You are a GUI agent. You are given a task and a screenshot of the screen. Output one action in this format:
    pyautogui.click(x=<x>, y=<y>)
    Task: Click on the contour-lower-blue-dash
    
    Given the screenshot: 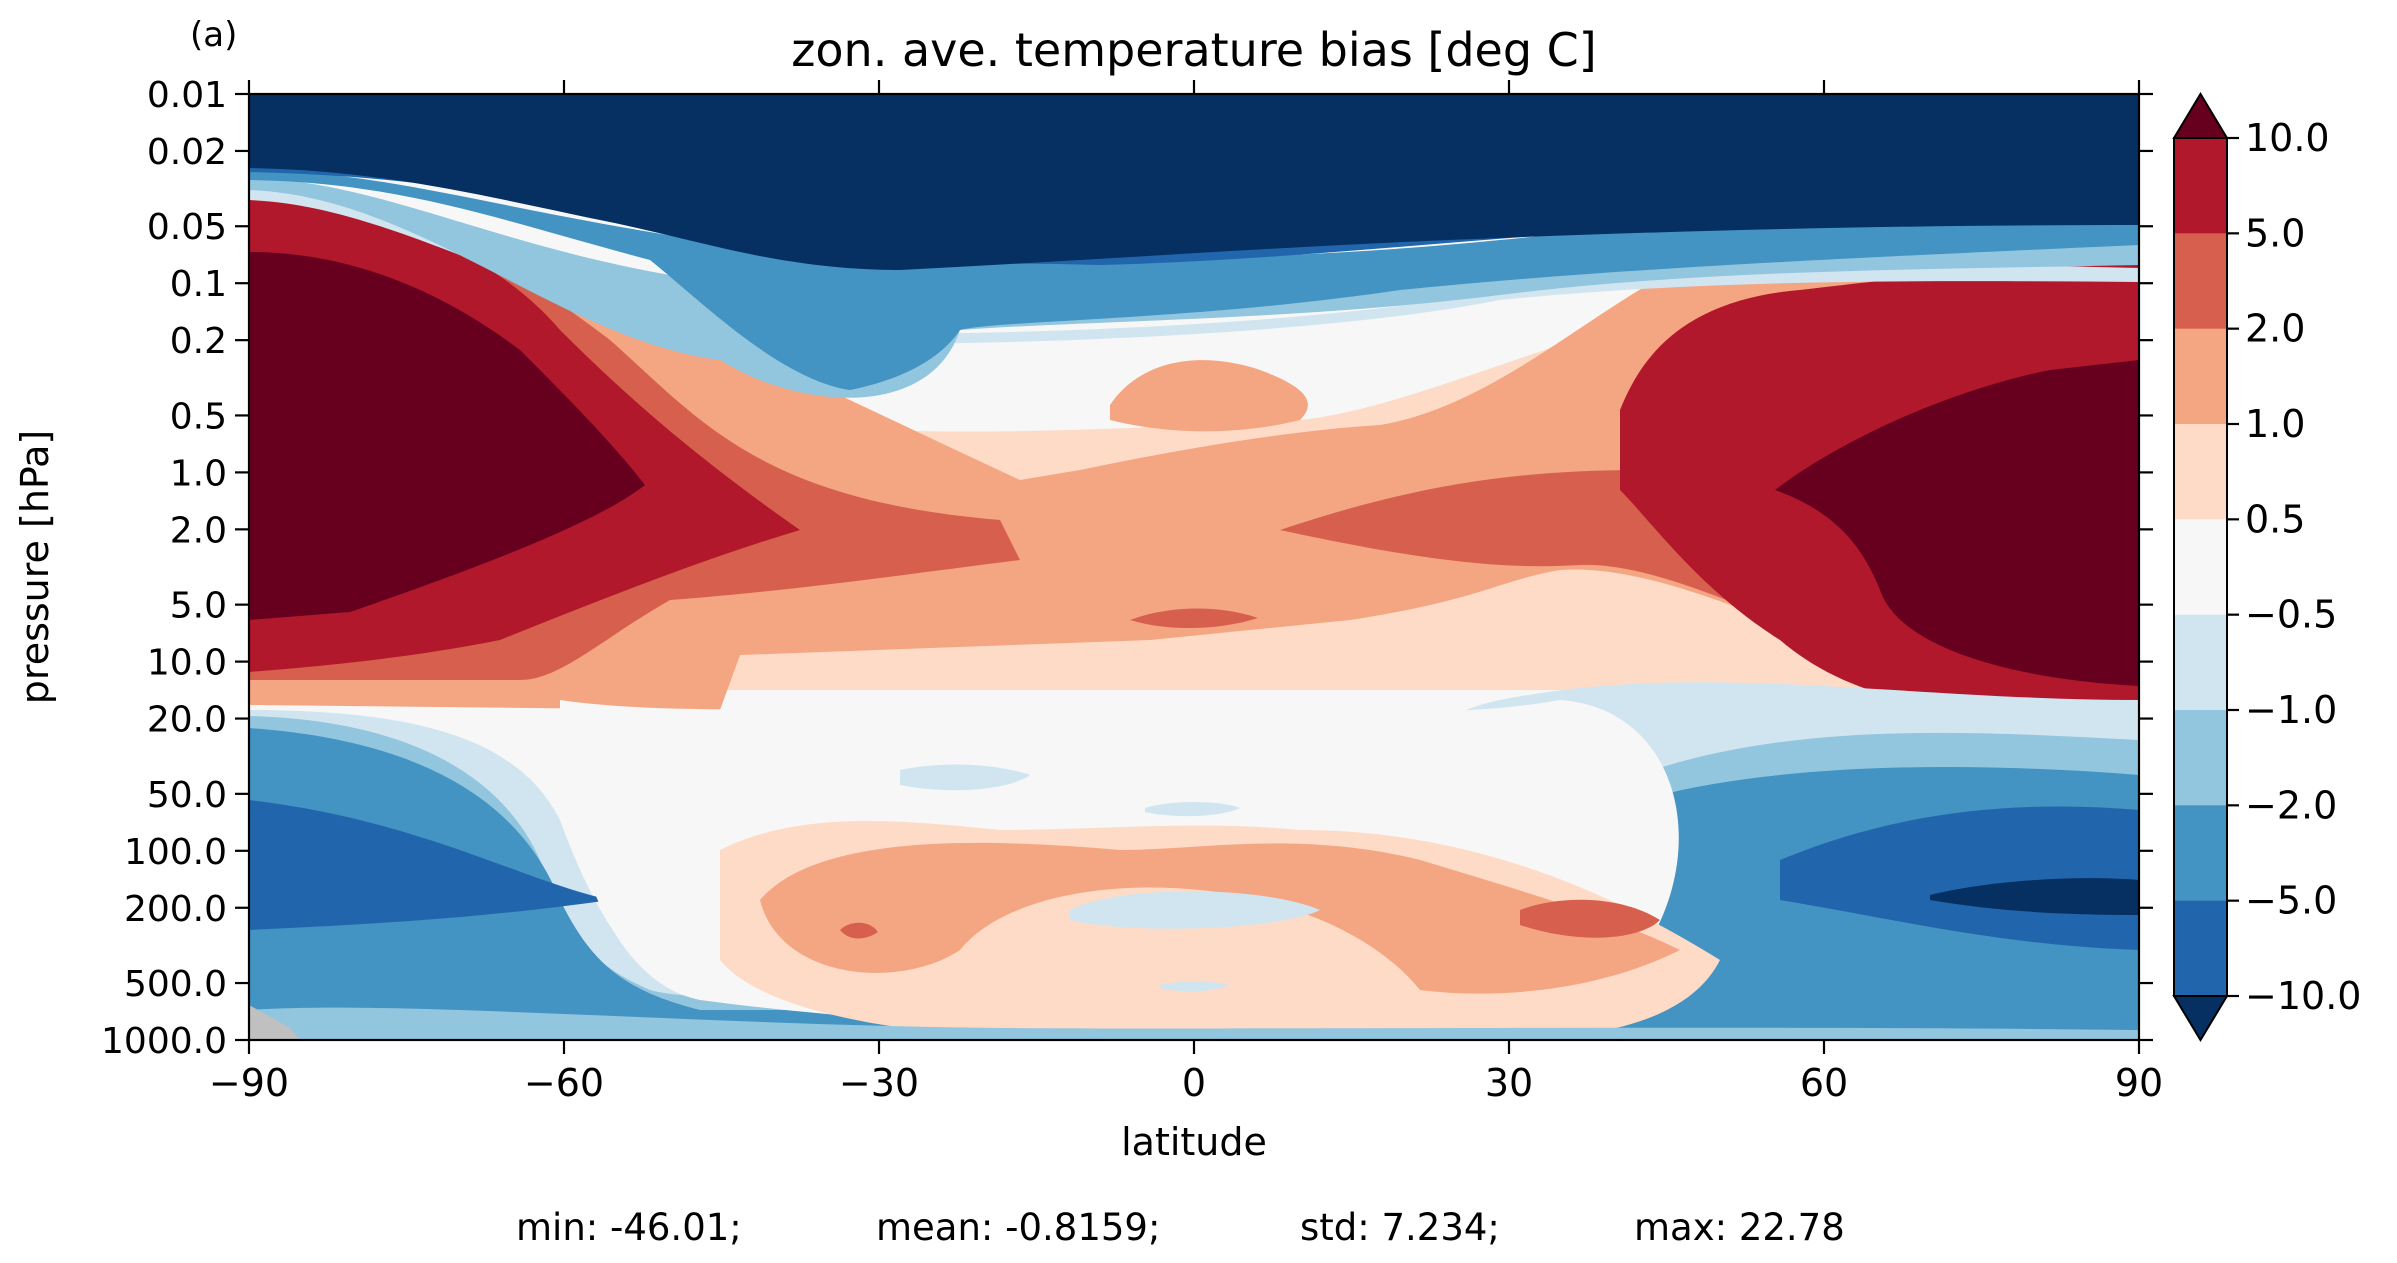 What is the action you would take?
    pyautogui.click(x=1192, y=809)
    